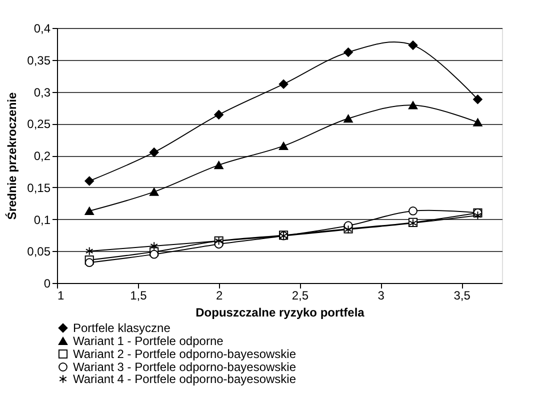 The height and width of the screenshot is (408, 534). I want to click on x-tick-label: 3,5, so click(462, 295).